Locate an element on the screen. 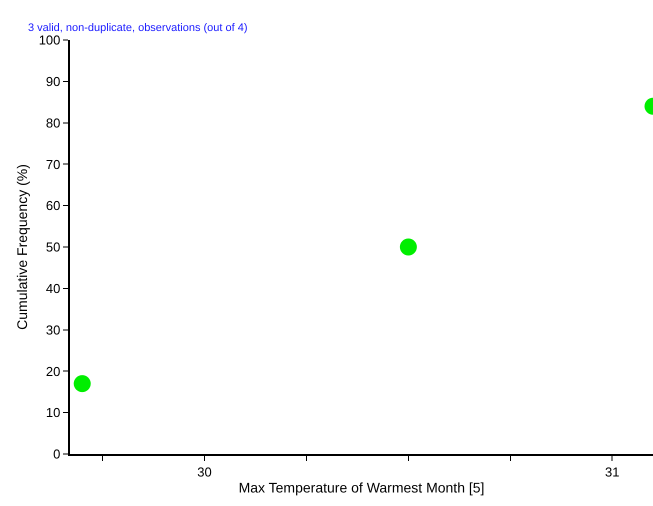 The height and width of the screenshot is (506, 653). y-tick-label: 90 is located at coordinates (53, 81).